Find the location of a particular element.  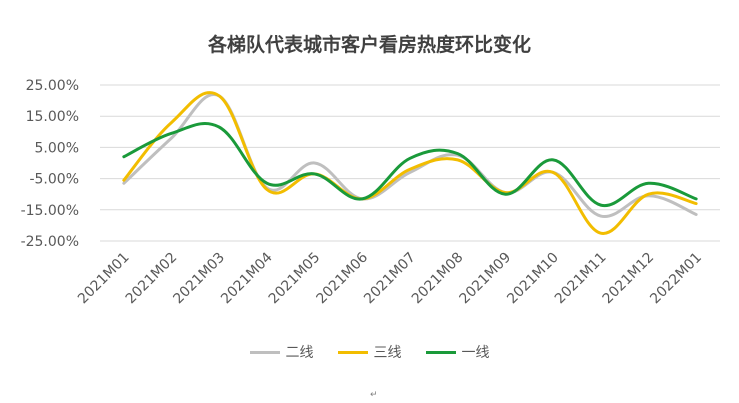

legend: 二线 三线 一线 is located at coordinates (369, 352).